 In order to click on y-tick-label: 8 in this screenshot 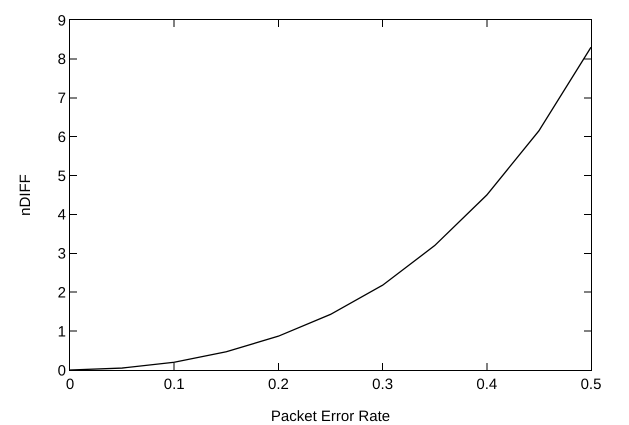, I will do `click(62, 59)`.